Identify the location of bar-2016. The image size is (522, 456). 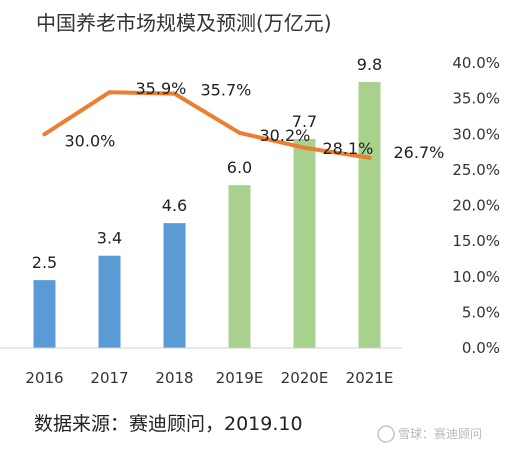
(44, 314).